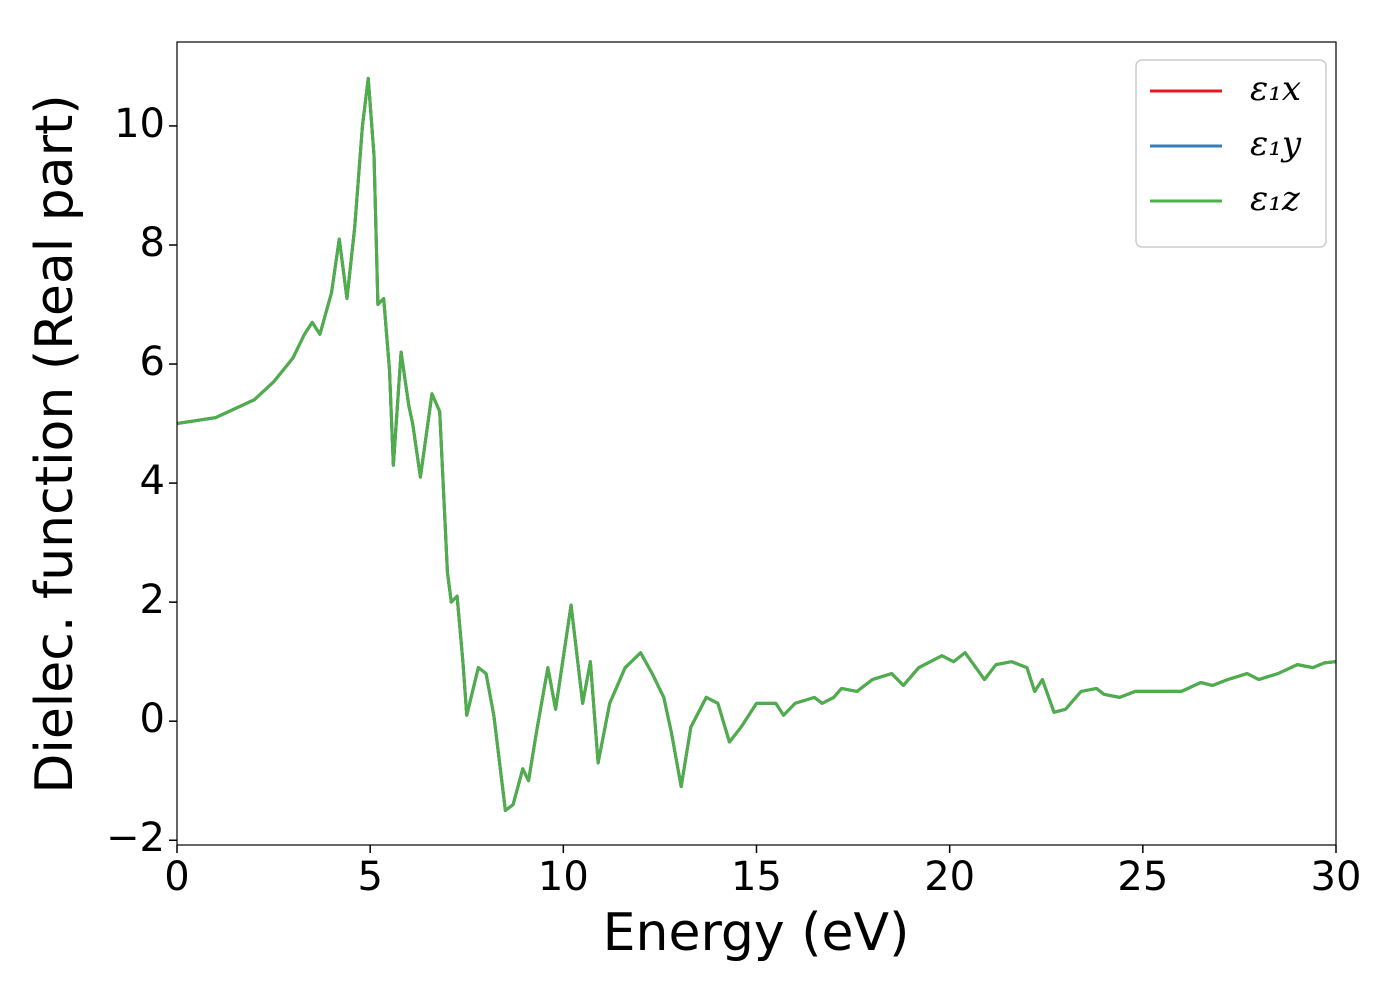 The image size is (1400, 1000). I want to click on x-axis-label: Energy (eV), so click(756, 933).